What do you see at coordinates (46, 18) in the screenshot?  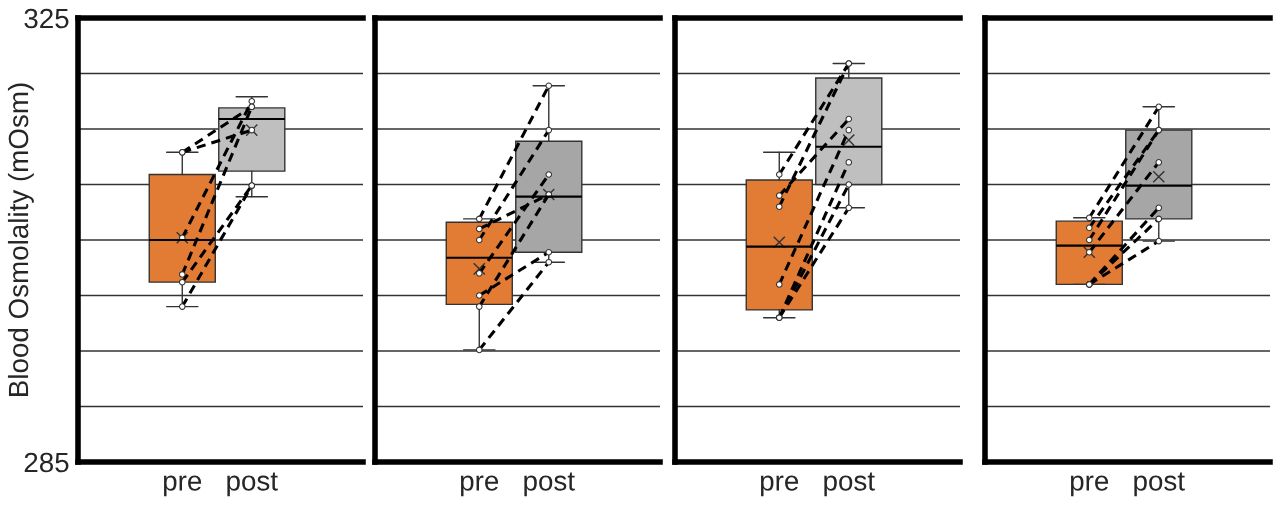 I see `y-tick-label: 325` at bounding box center [46, 18].